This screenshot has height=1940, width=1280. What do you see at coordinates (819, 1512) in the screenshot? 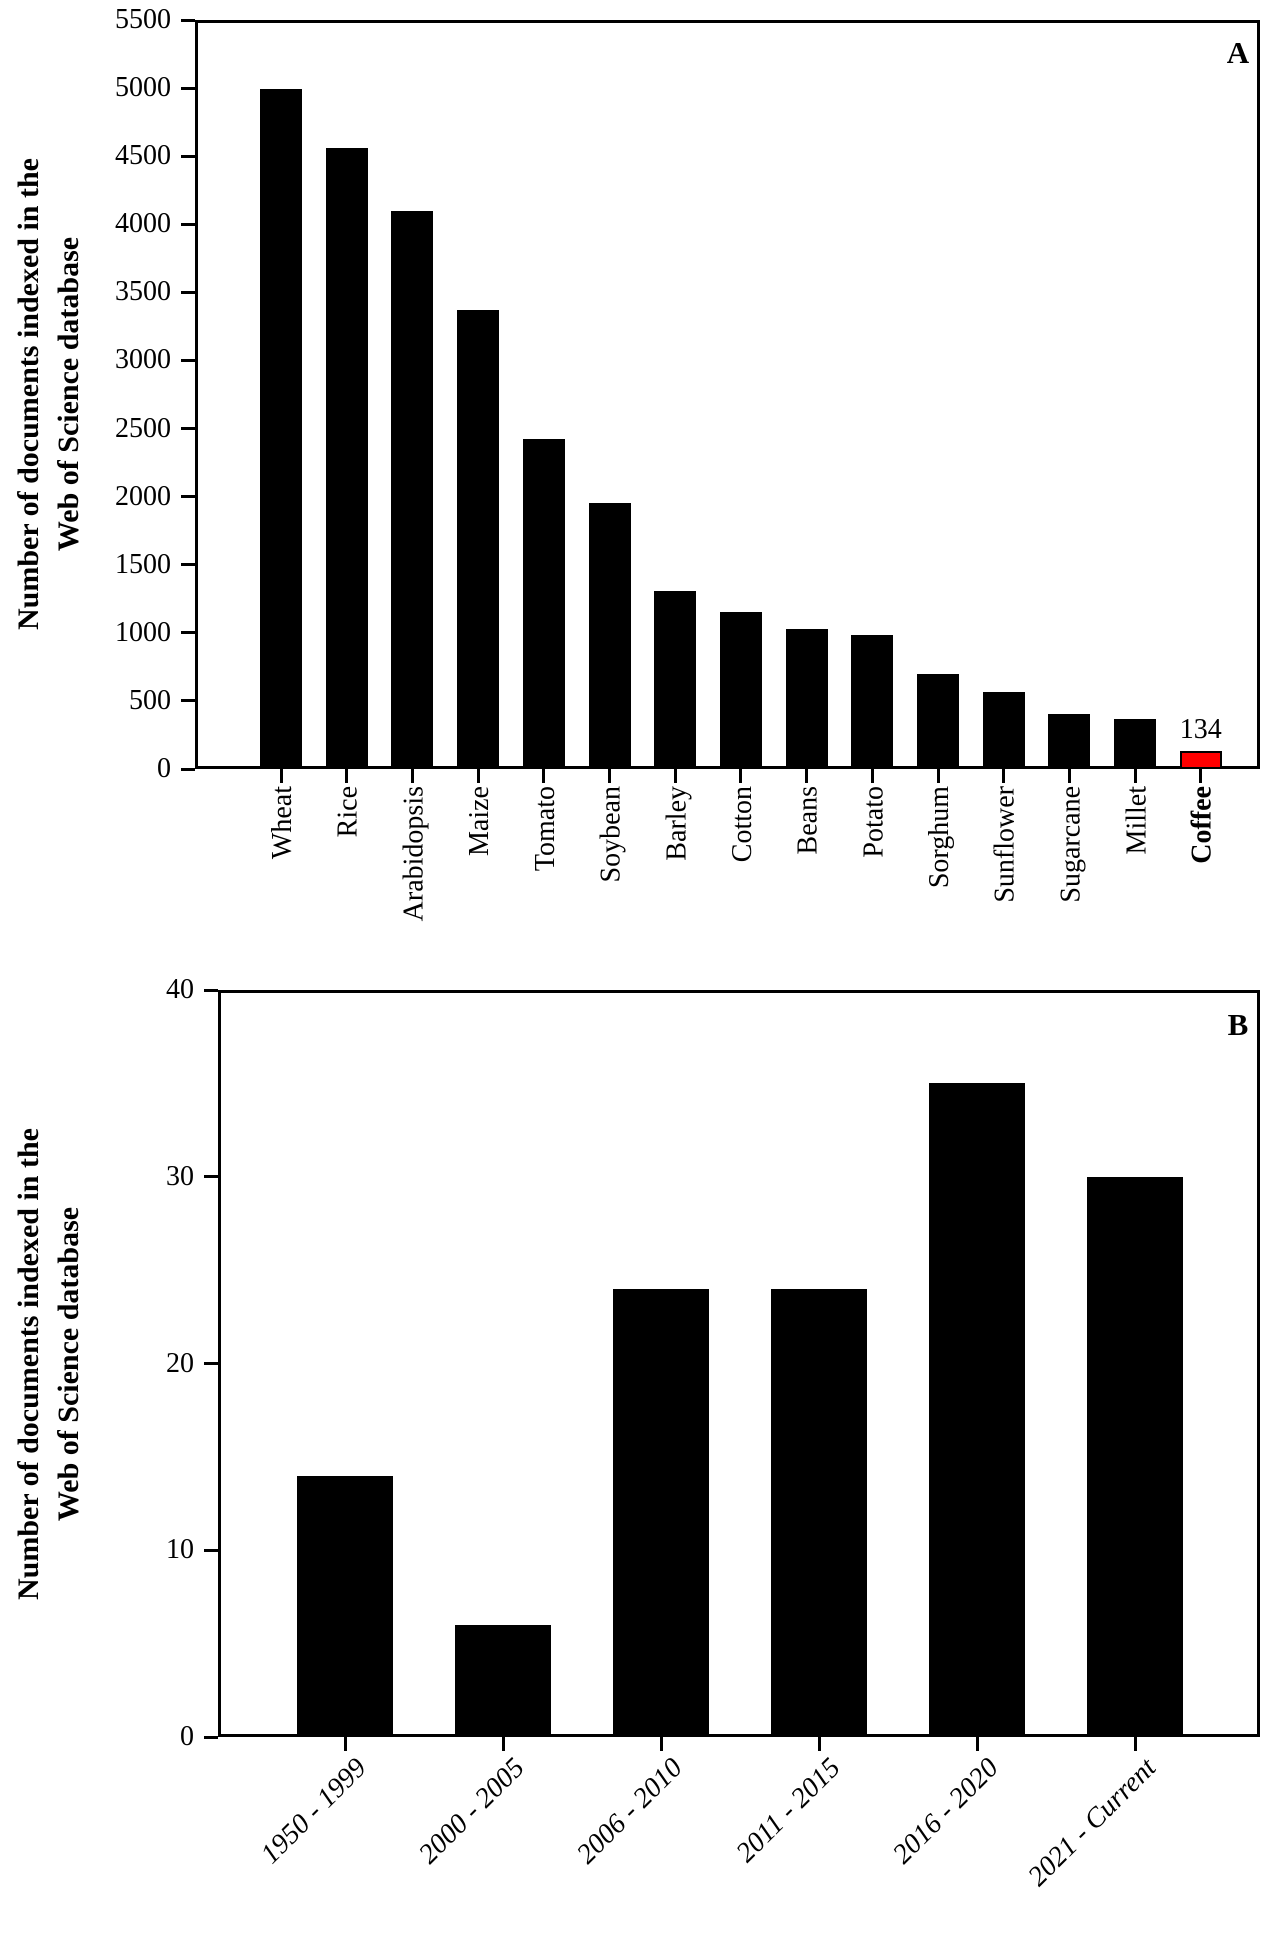
I see `bar-2011-2015` at bounding box center [819, 1512].